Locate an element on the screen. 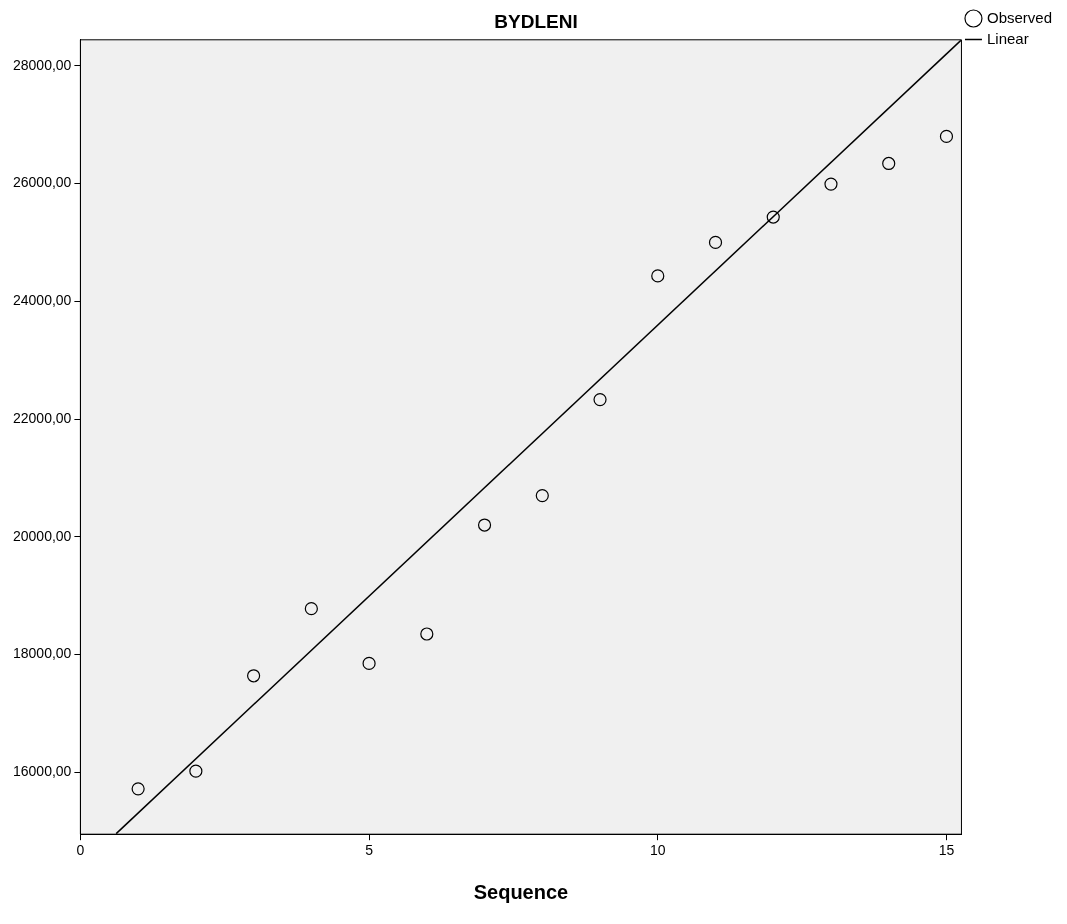 The image size is (1067, 924). legend-label: Linear is located at coordinates (1007, 38).